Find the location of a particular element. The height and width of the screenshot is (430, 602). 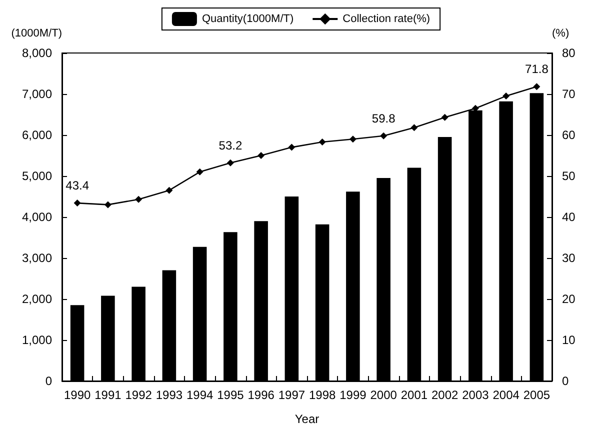

x-tick-label: 1998 is located at coordinates (322, 395).